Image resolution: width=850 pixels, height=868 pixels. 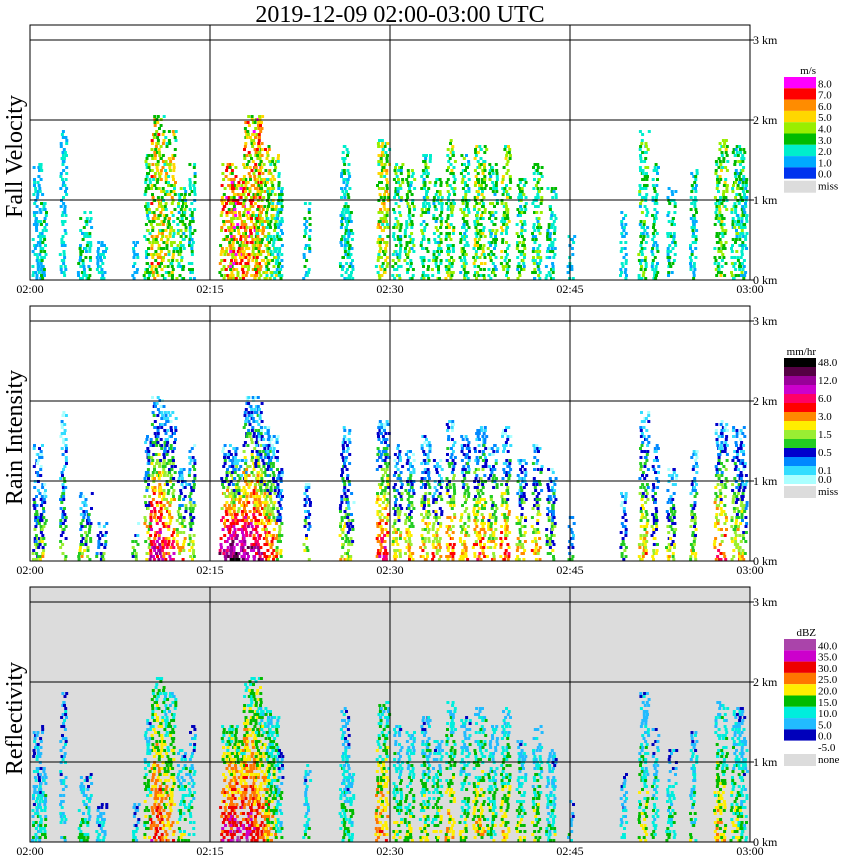 What do you see at coordinates (825, 84) in the screenshot?
I see `colorbar-label: 8.0` at bounding box center [825, 84].